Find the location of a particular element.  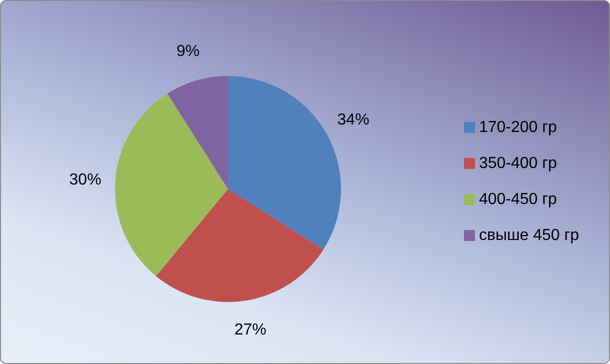

legend-label: 170-200 гр is located at coordinates (517, 127).